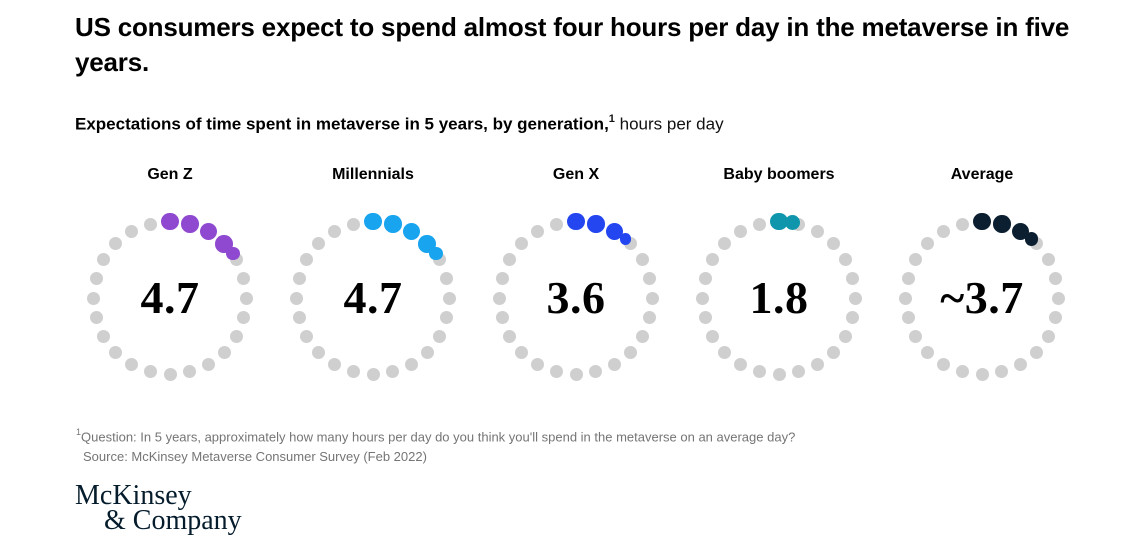 The height and width of the screenshot is (541, 1145). I want to click on mckinsey-logo: McKinsey & Company, so click(158, 509).